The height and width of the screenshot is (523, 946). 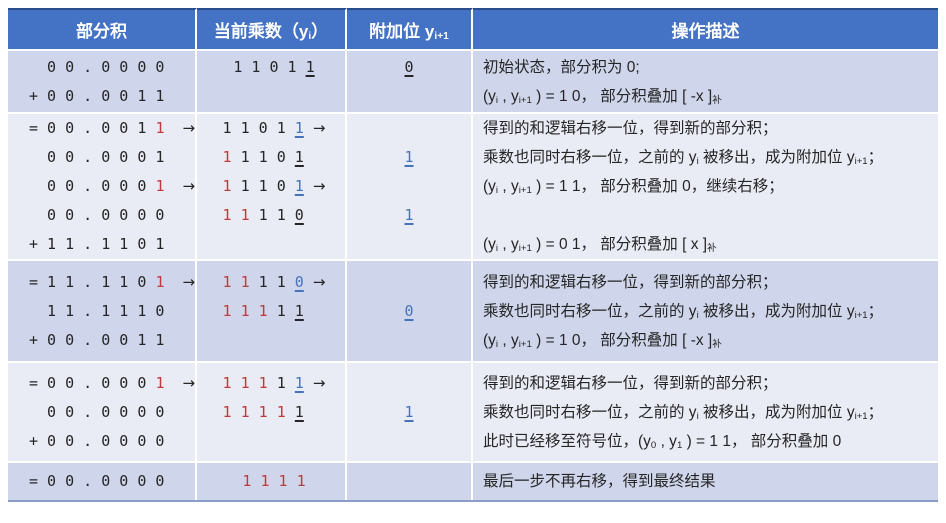 I want to click on table-line: 0 0 . 0 0 0 1 →, so click(x=112, y=186).